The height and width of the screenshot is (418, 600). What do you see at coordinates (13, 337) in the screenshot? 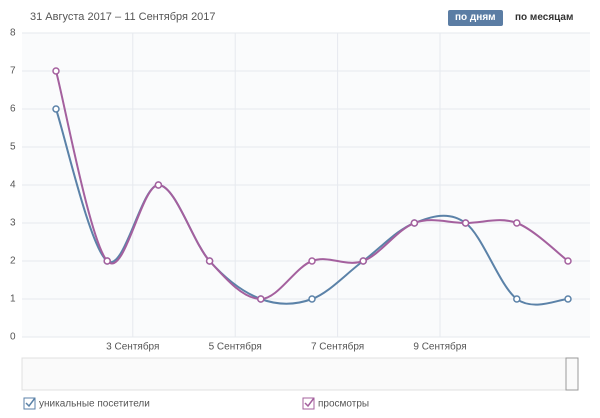
I see `y-tick-label: 0` at bounding box center [13, 337].